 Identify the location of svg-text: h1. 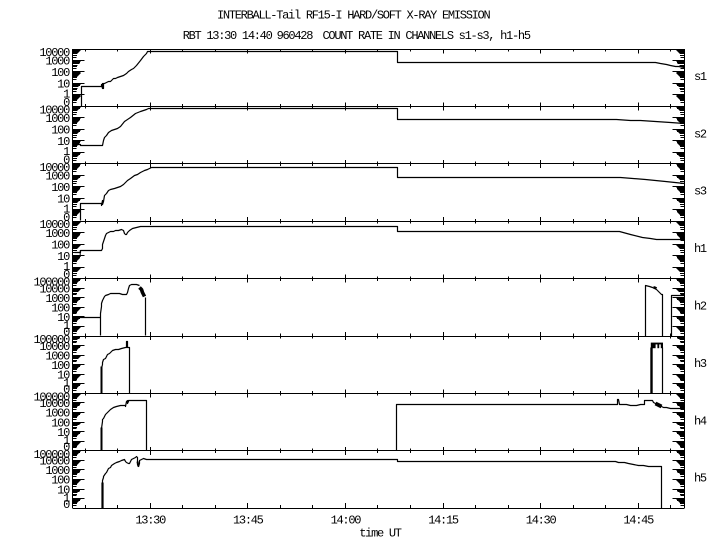
(700, 249).